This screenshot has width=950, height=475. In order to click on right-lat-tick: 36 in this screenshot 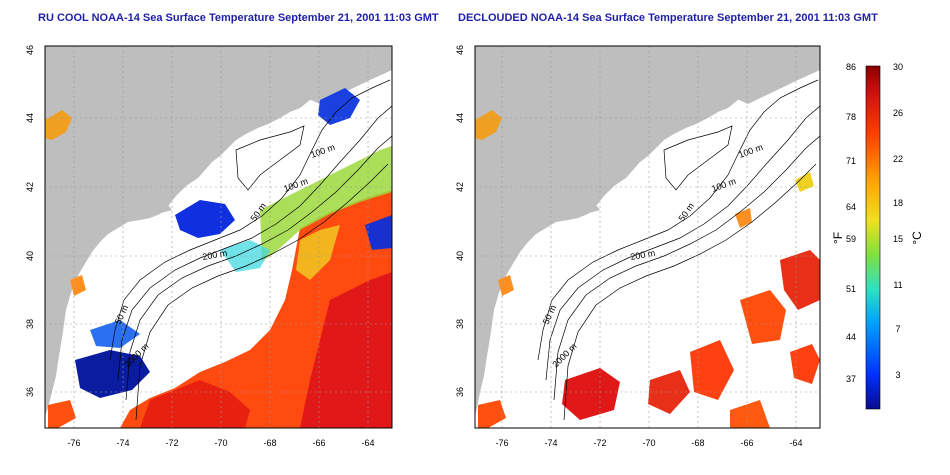, I will do `click(460, 392)`.